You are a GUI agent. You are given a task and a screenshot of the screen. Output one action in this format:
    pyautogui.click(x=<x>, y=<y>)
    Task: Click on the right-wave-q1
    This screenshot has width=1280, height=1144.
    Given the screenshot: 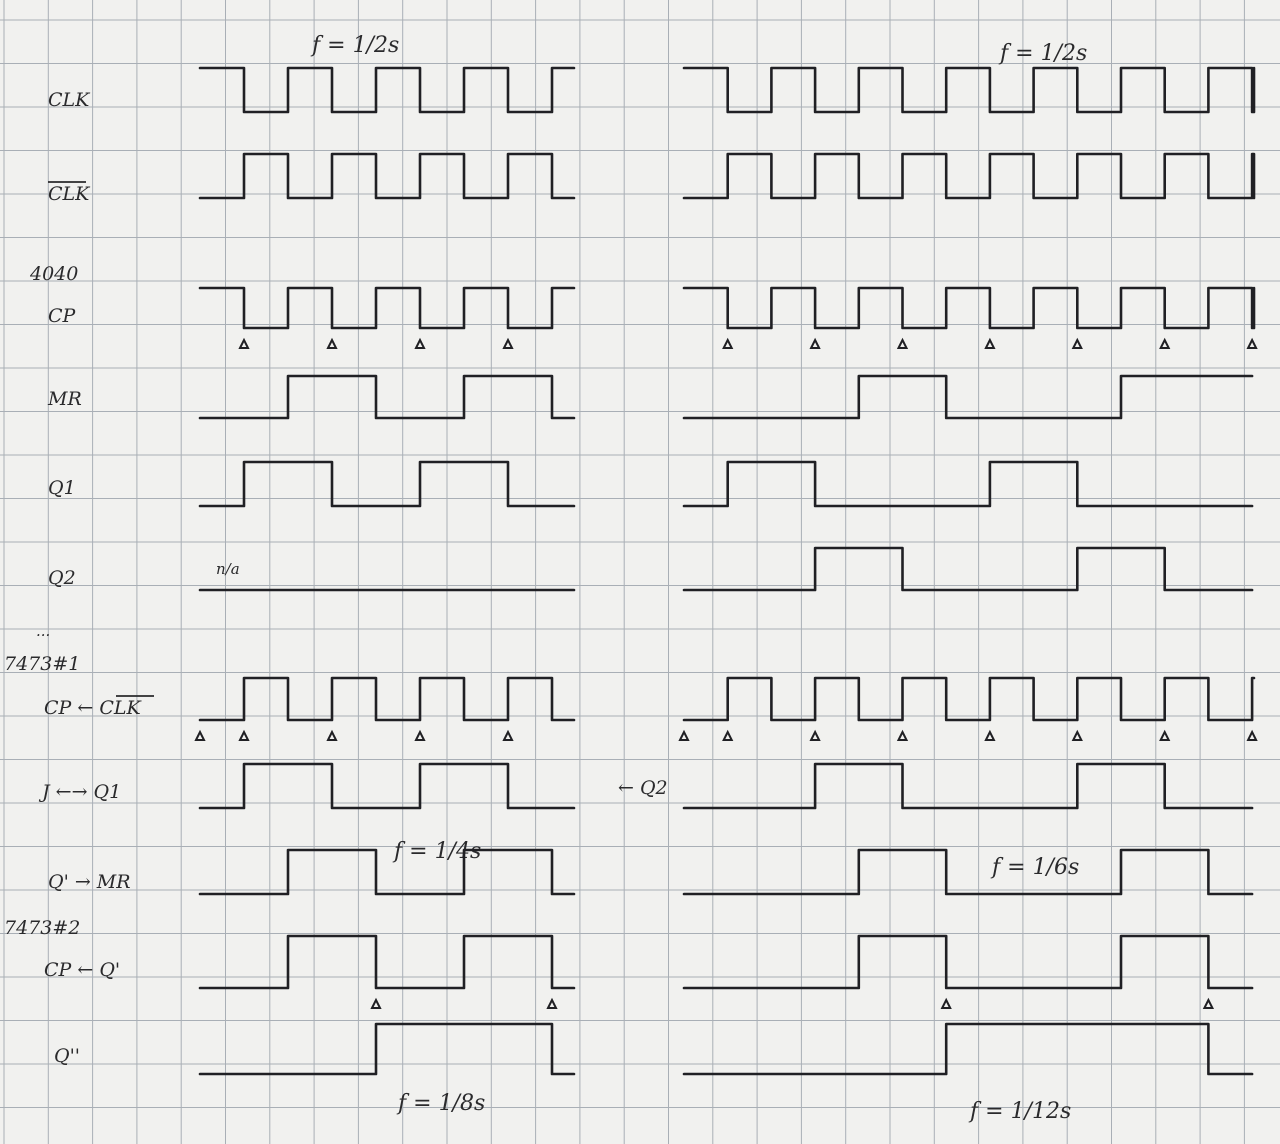 What is the action you would take?
    pyautogui.click(x=968, y=484)
    